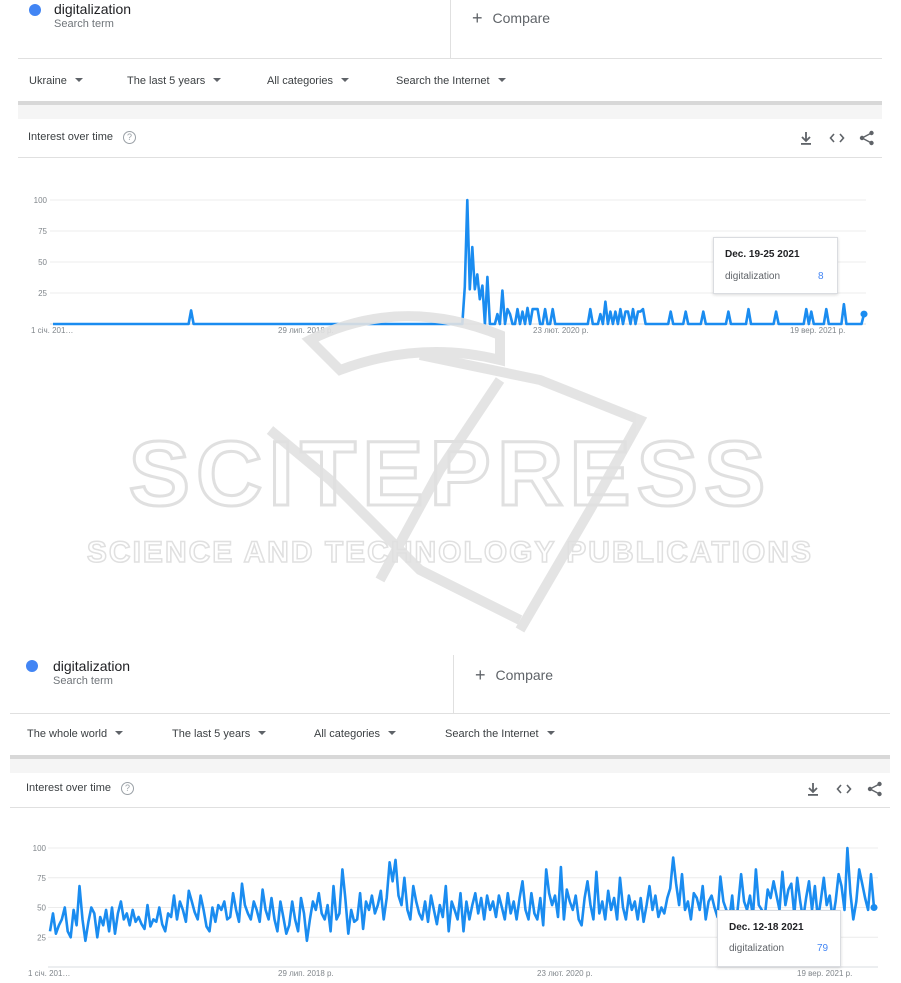 The height and width of the screenshot is (983, 901). Describe the element at coordinates (823, 948) in the screenshot. I see `tooltip-value: 79` at that location.